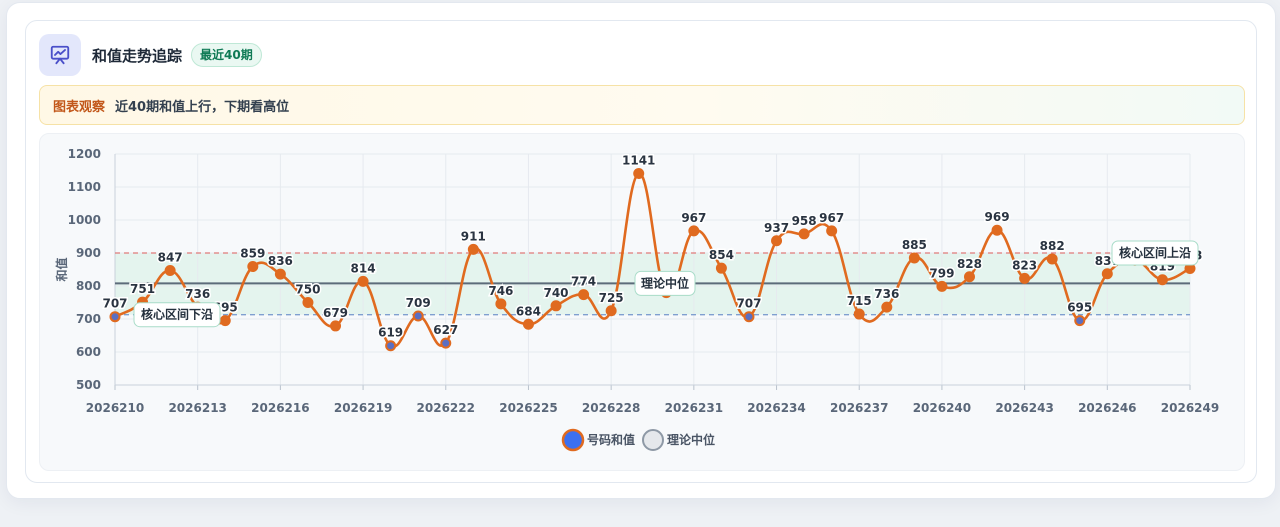 The height and width of the screenshot is (527, 1280). I want to click on legend-swatch-series, so click(573, 440).